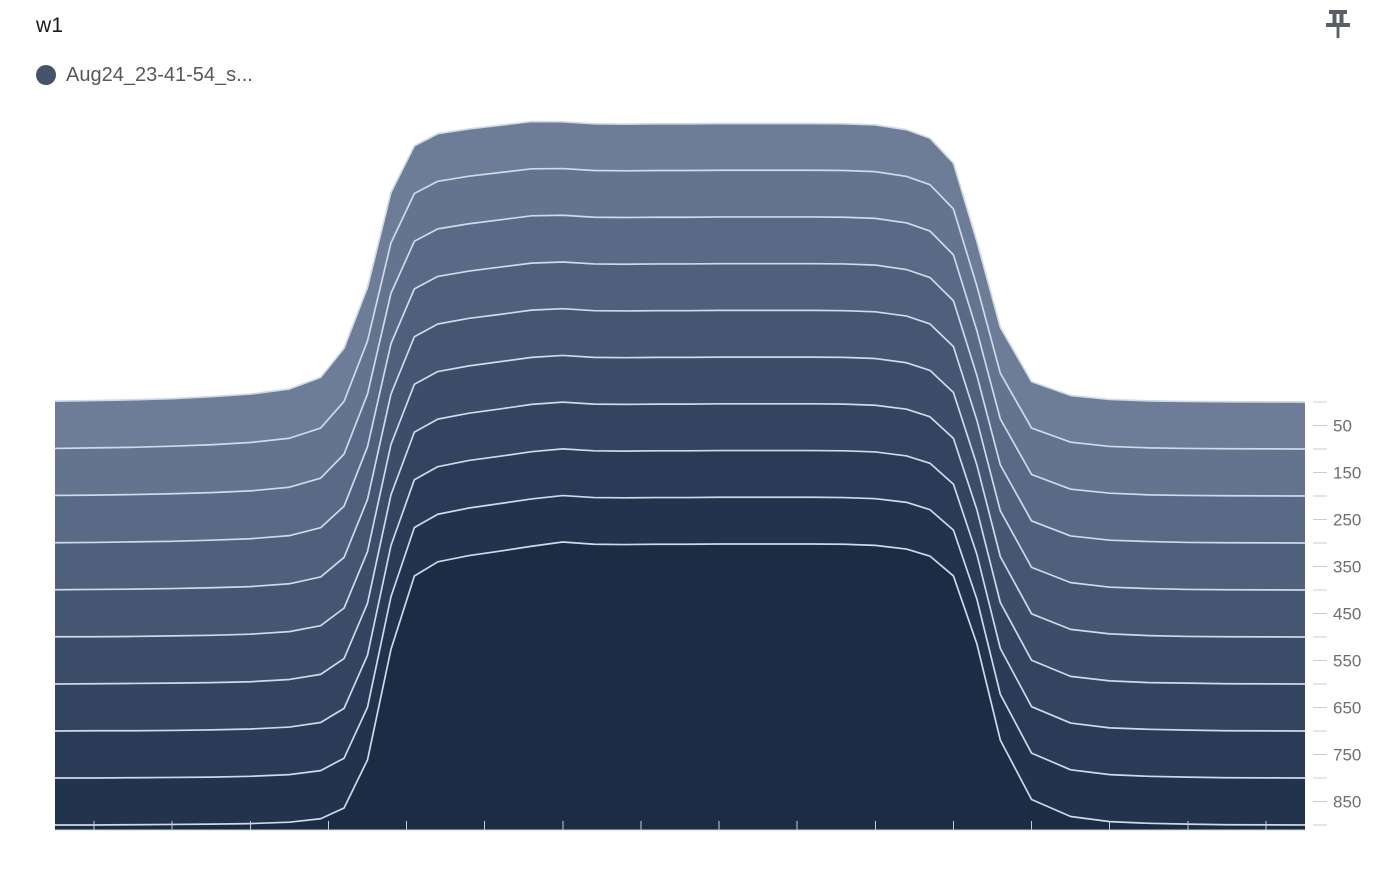 Image resolution: width=1398 pixels, height=892 pixels. Describe the element at coordinates (485, 838) in the screenshot. I see `x-tick-label: -0.025` at that location.